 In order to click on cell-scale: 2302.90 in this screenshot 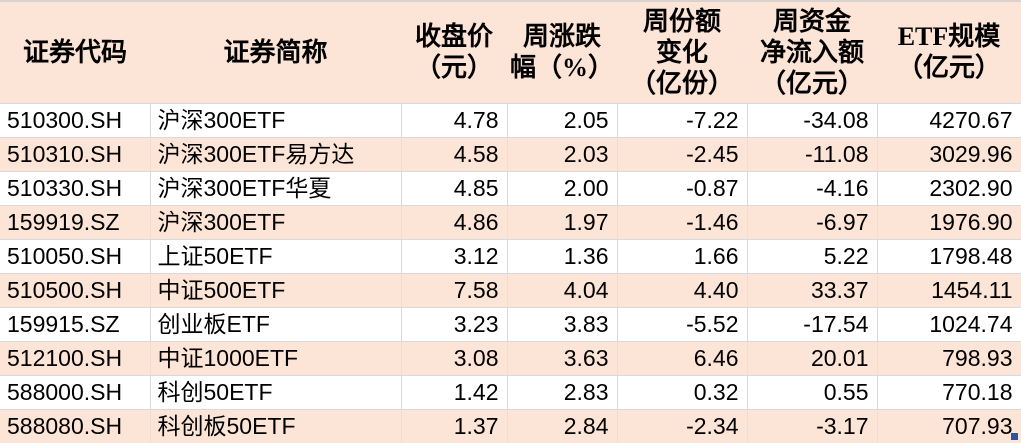, I will do `click(948, 188)`.